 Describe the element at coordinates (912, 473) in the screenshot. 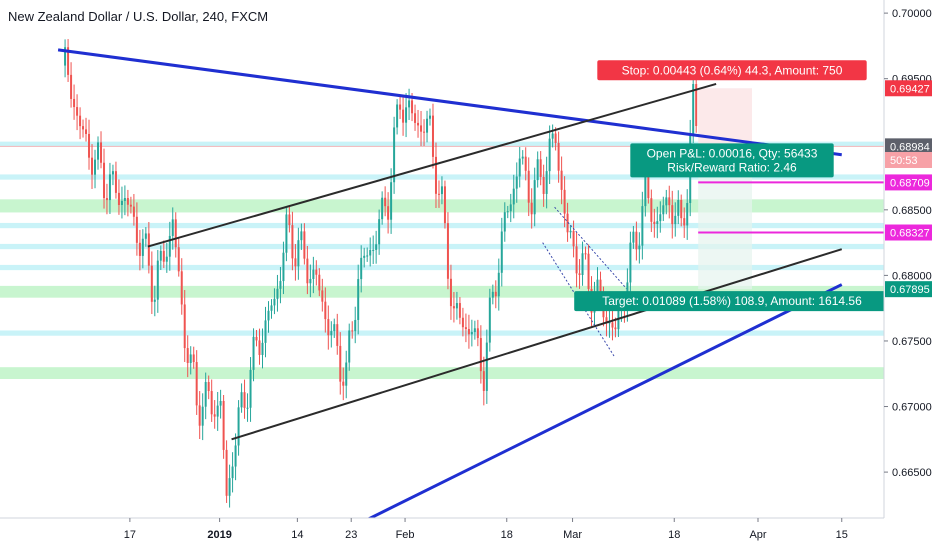

I see `y-tick-label: 0.66500` at that location.